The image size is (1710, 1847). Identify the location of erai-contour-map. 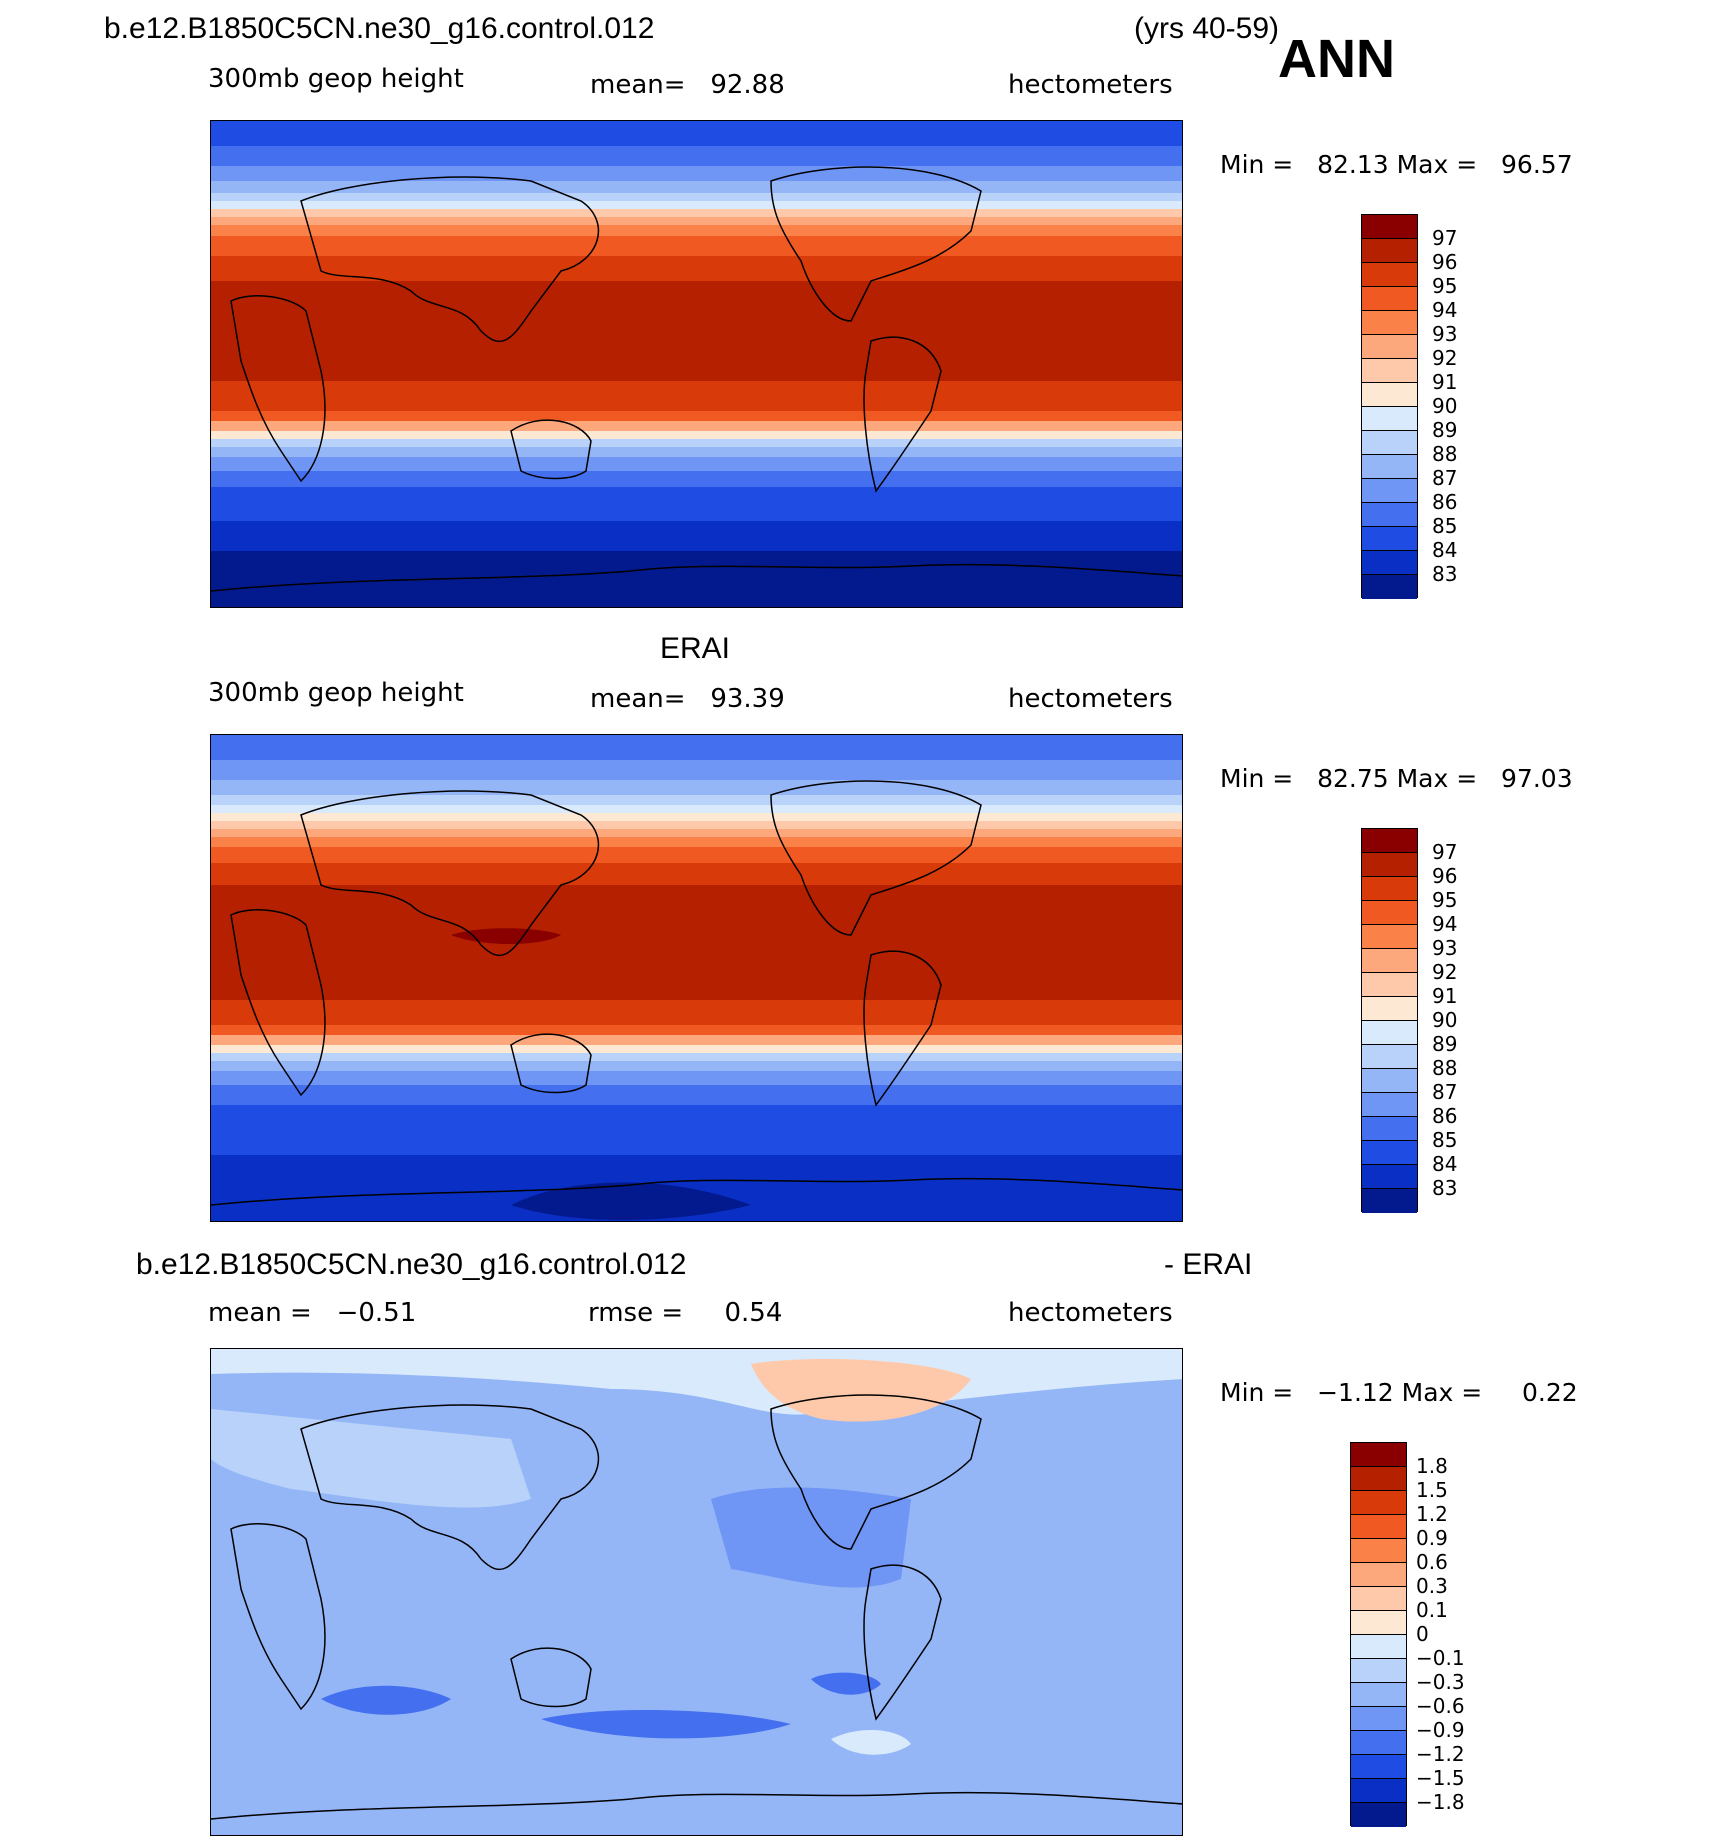
(696, 978).